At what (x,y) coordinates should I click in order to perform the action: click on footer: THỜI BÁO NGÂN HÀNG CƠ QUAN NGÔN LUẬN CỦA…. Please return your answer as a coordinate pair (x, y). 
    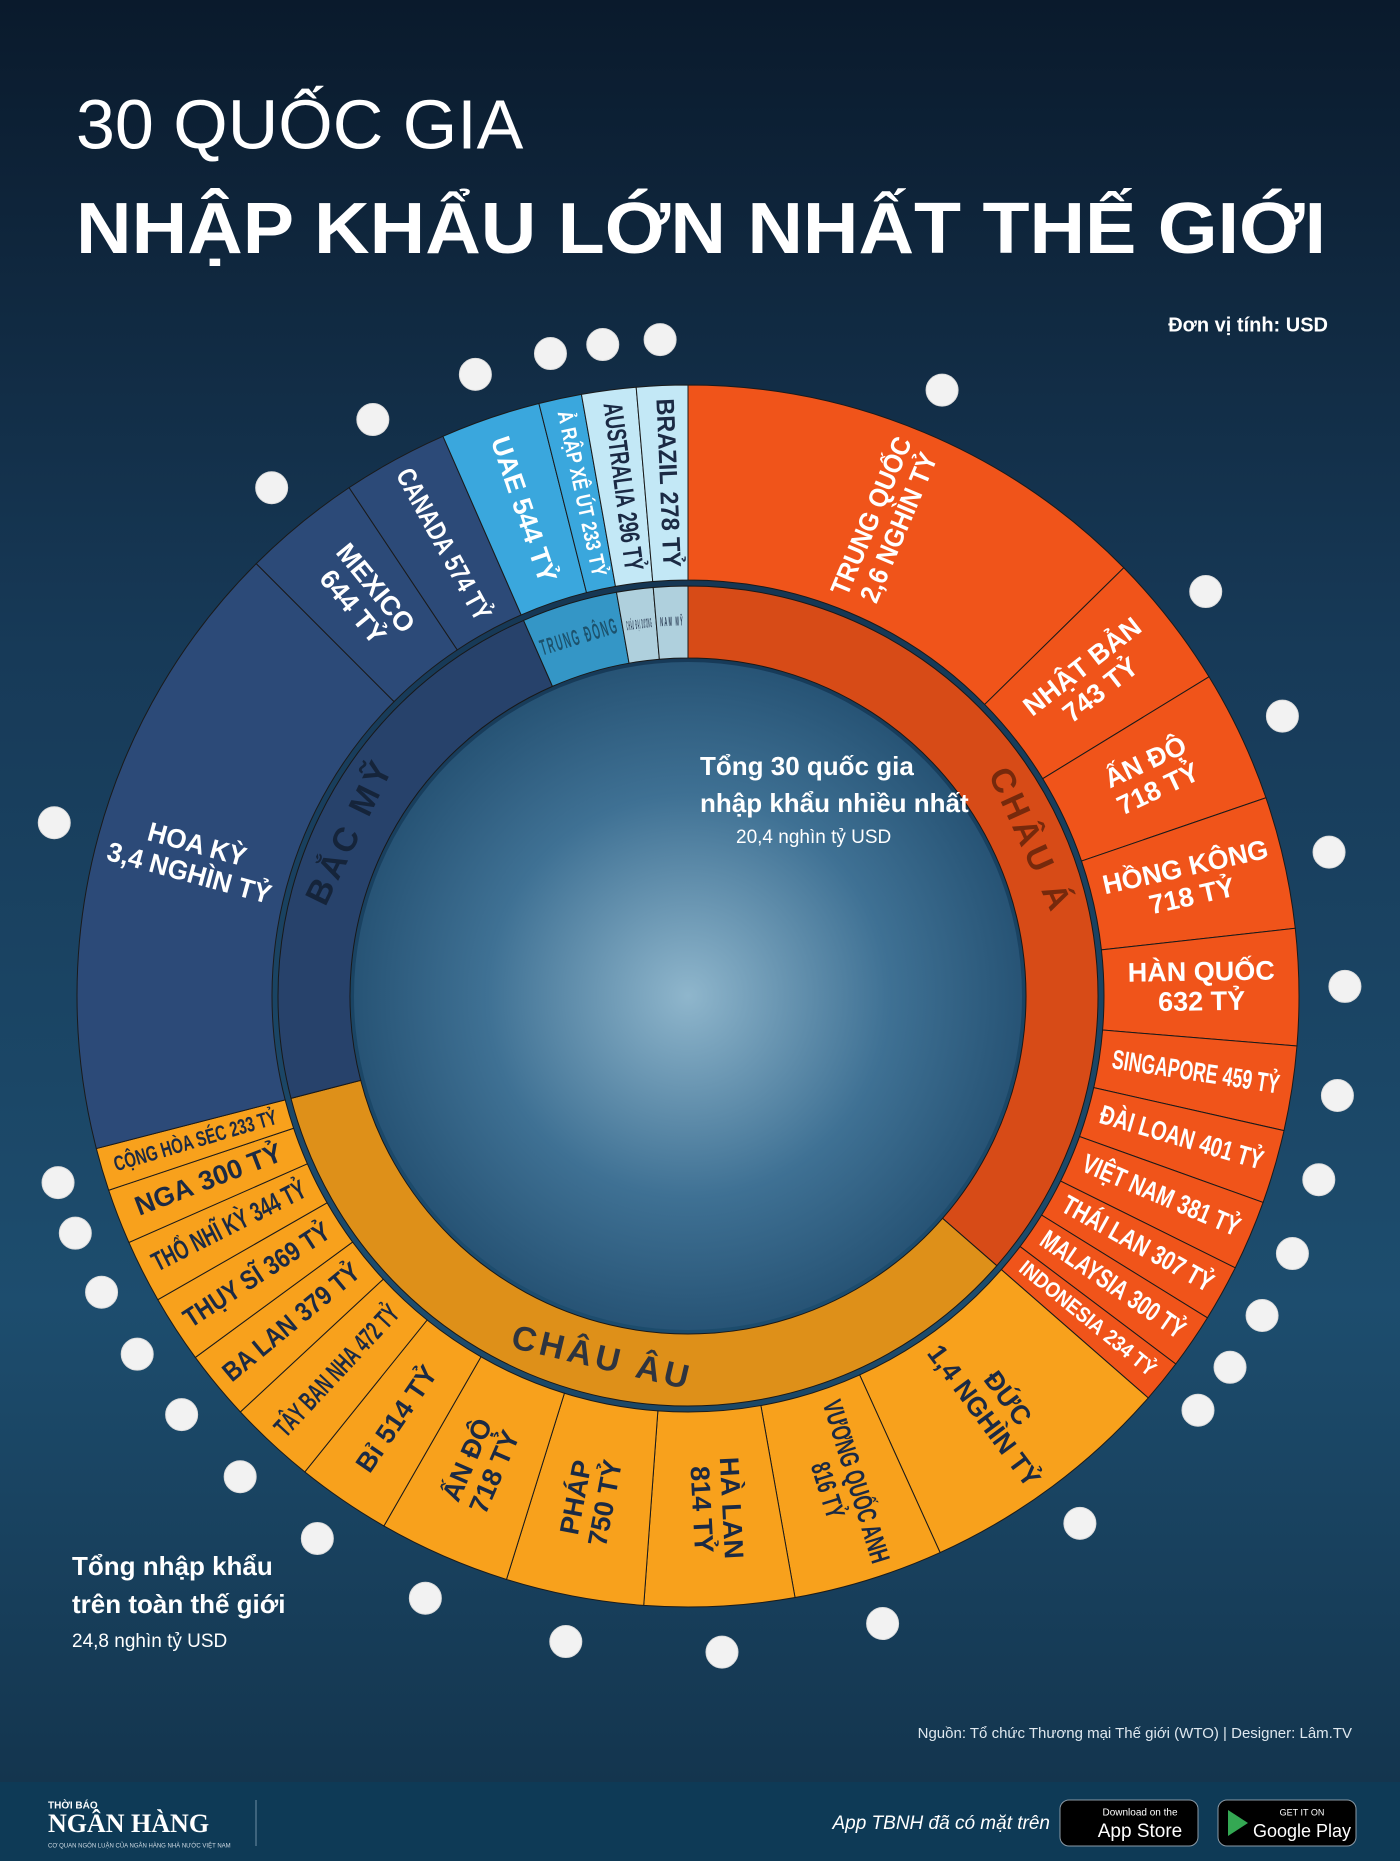
    Looking at the image, I should click on (700, 1821).